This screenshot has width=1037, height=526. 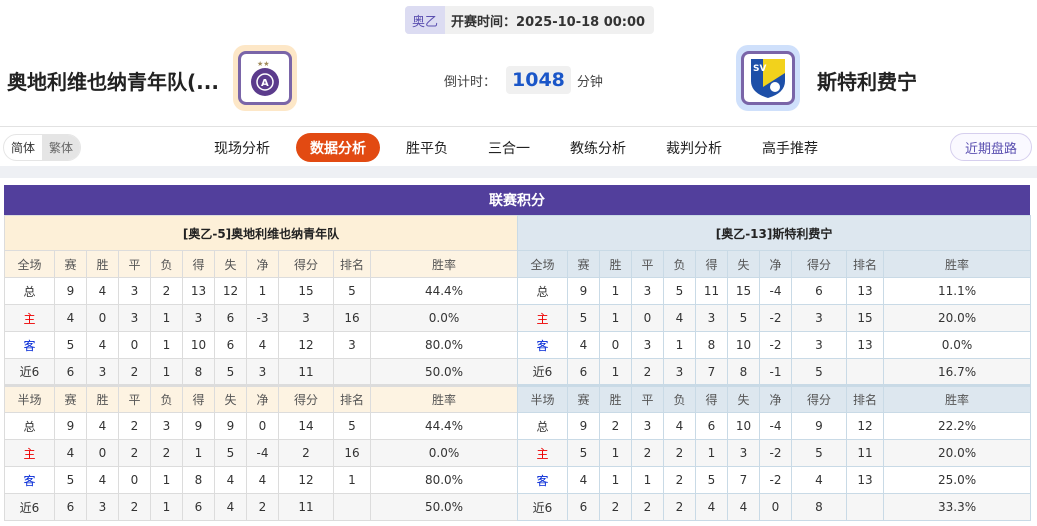 I want to click on language-toggle: 简体 繁体, so click(x=42, y=147).